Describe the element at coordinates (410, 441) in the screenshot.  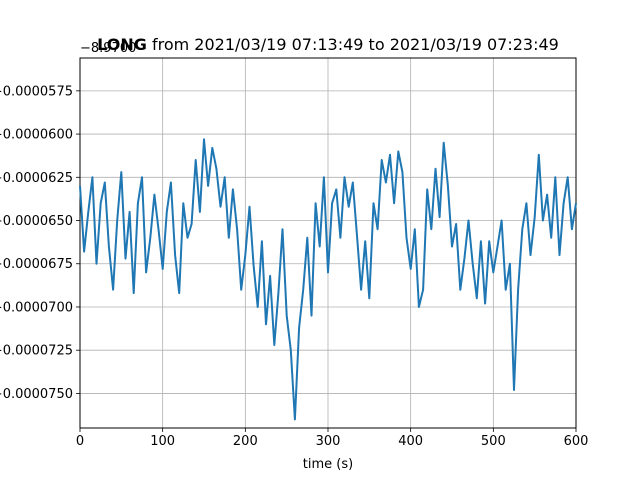
I see `x-tick-label: 400` at that location.